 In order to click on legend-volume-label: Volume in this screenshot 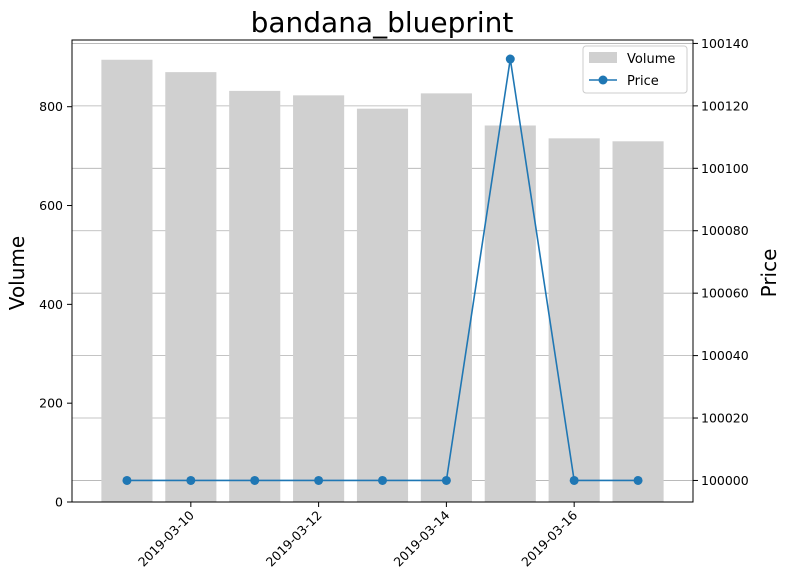, I will do `click(651, 59)`.